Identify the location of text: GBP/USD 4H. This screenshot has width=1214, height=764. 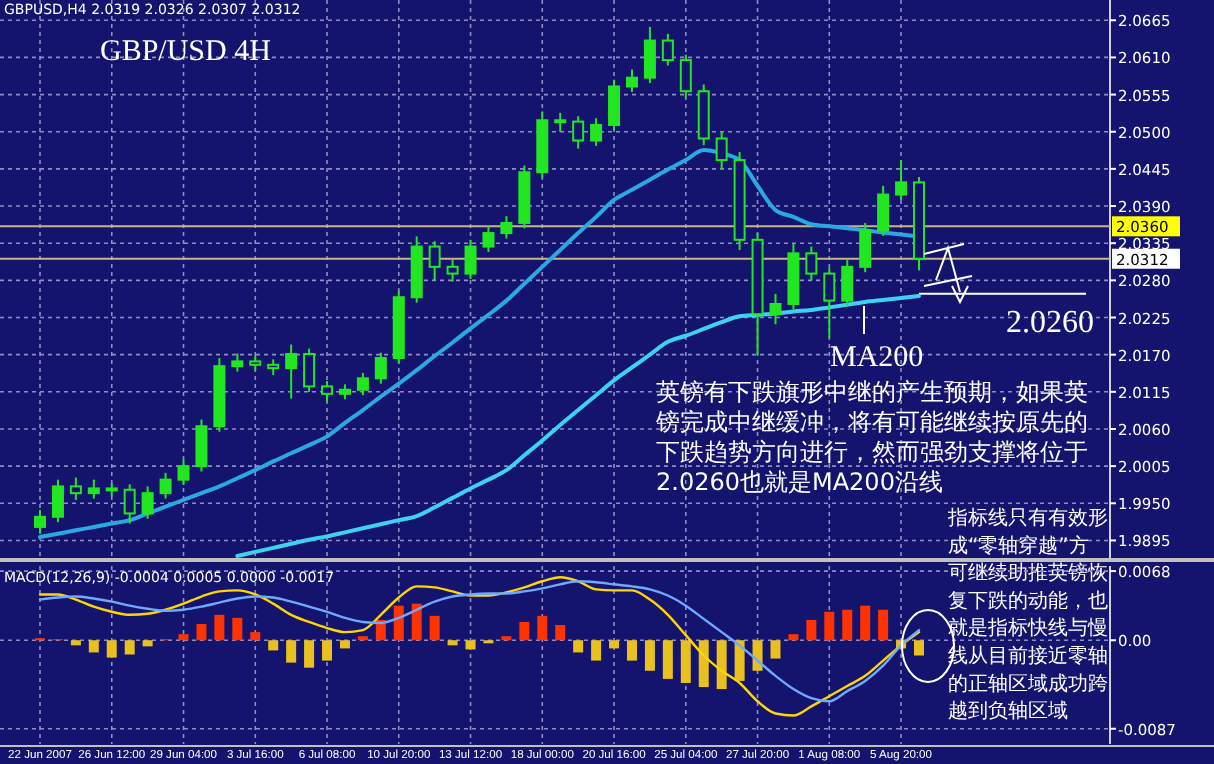
(186, 52).